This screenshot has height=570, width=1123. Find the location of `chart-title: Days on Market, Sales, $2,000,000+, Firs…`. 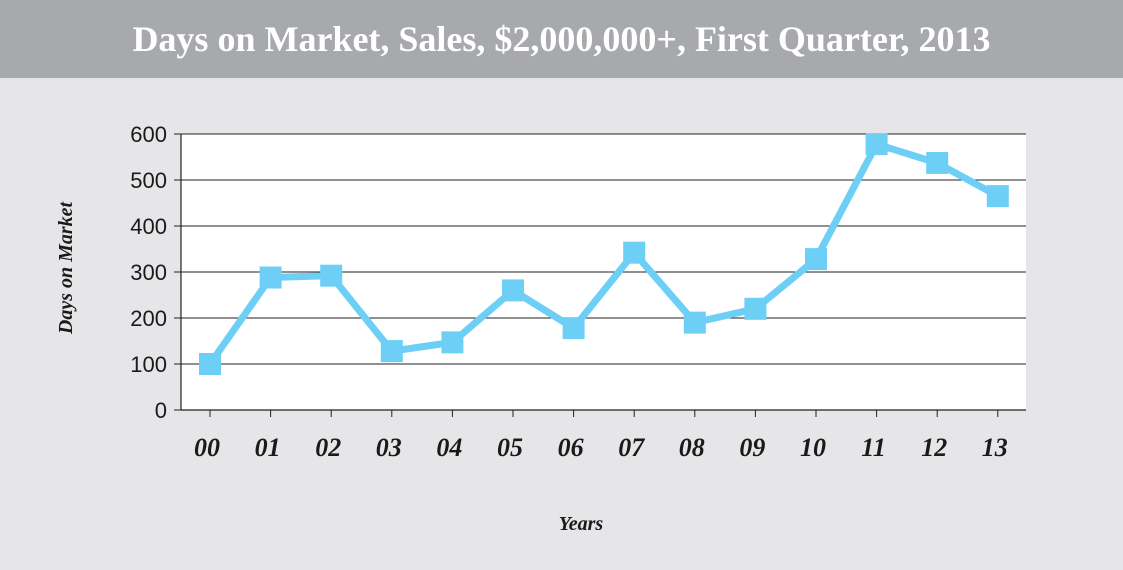

chart-title: Days on Market, Sales, $2,000,000+, Firs… is located at coordinates (561, 39).